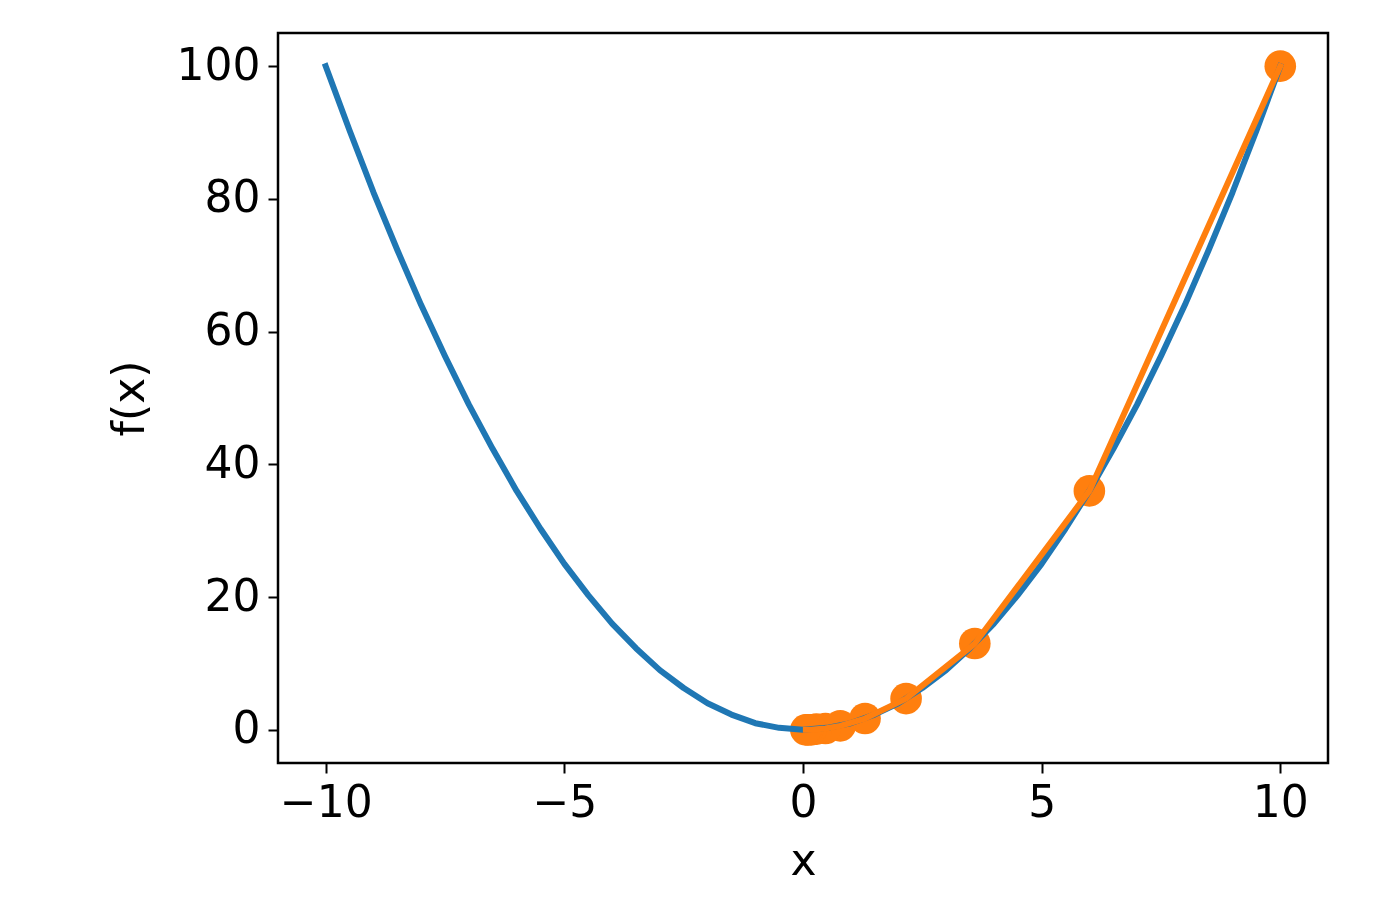  What do you see at coordinates (232, 462) in the screenshot?
I see `y-tick-label: 40` at bounding box center [232, 462].